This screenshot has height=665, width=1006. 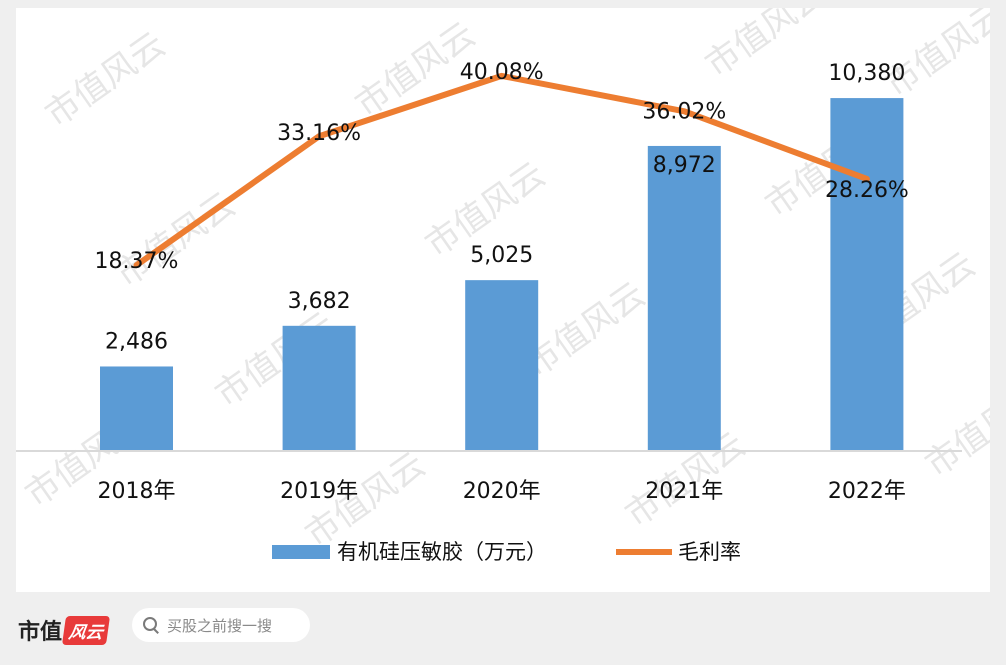 What do you see at coordinates (684, 165) in the screenshot?
I see `bar-label-3: 8,972` at bounding box center [684, 165].